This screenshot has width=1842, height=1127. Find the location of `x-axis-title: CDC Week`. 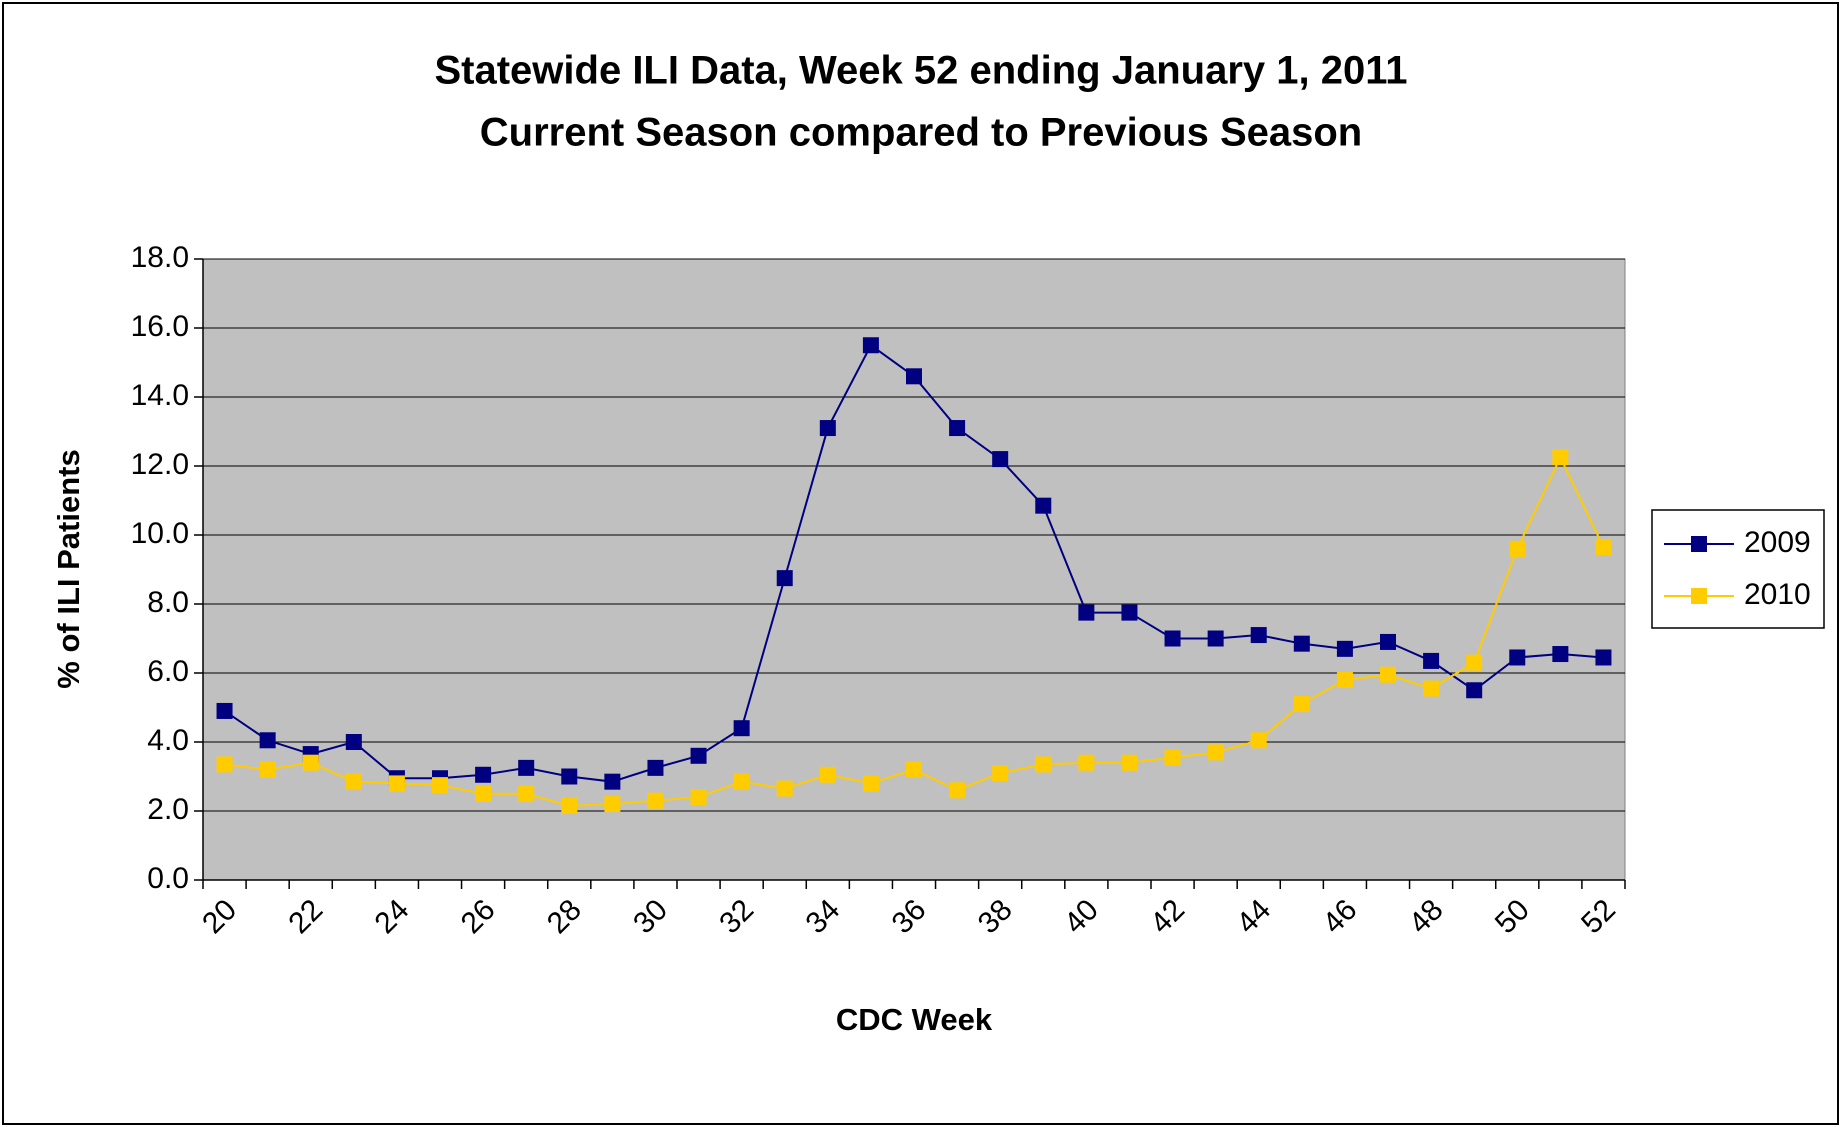

x-axis-title: CDC Week is located at coordinates (914, 1019).